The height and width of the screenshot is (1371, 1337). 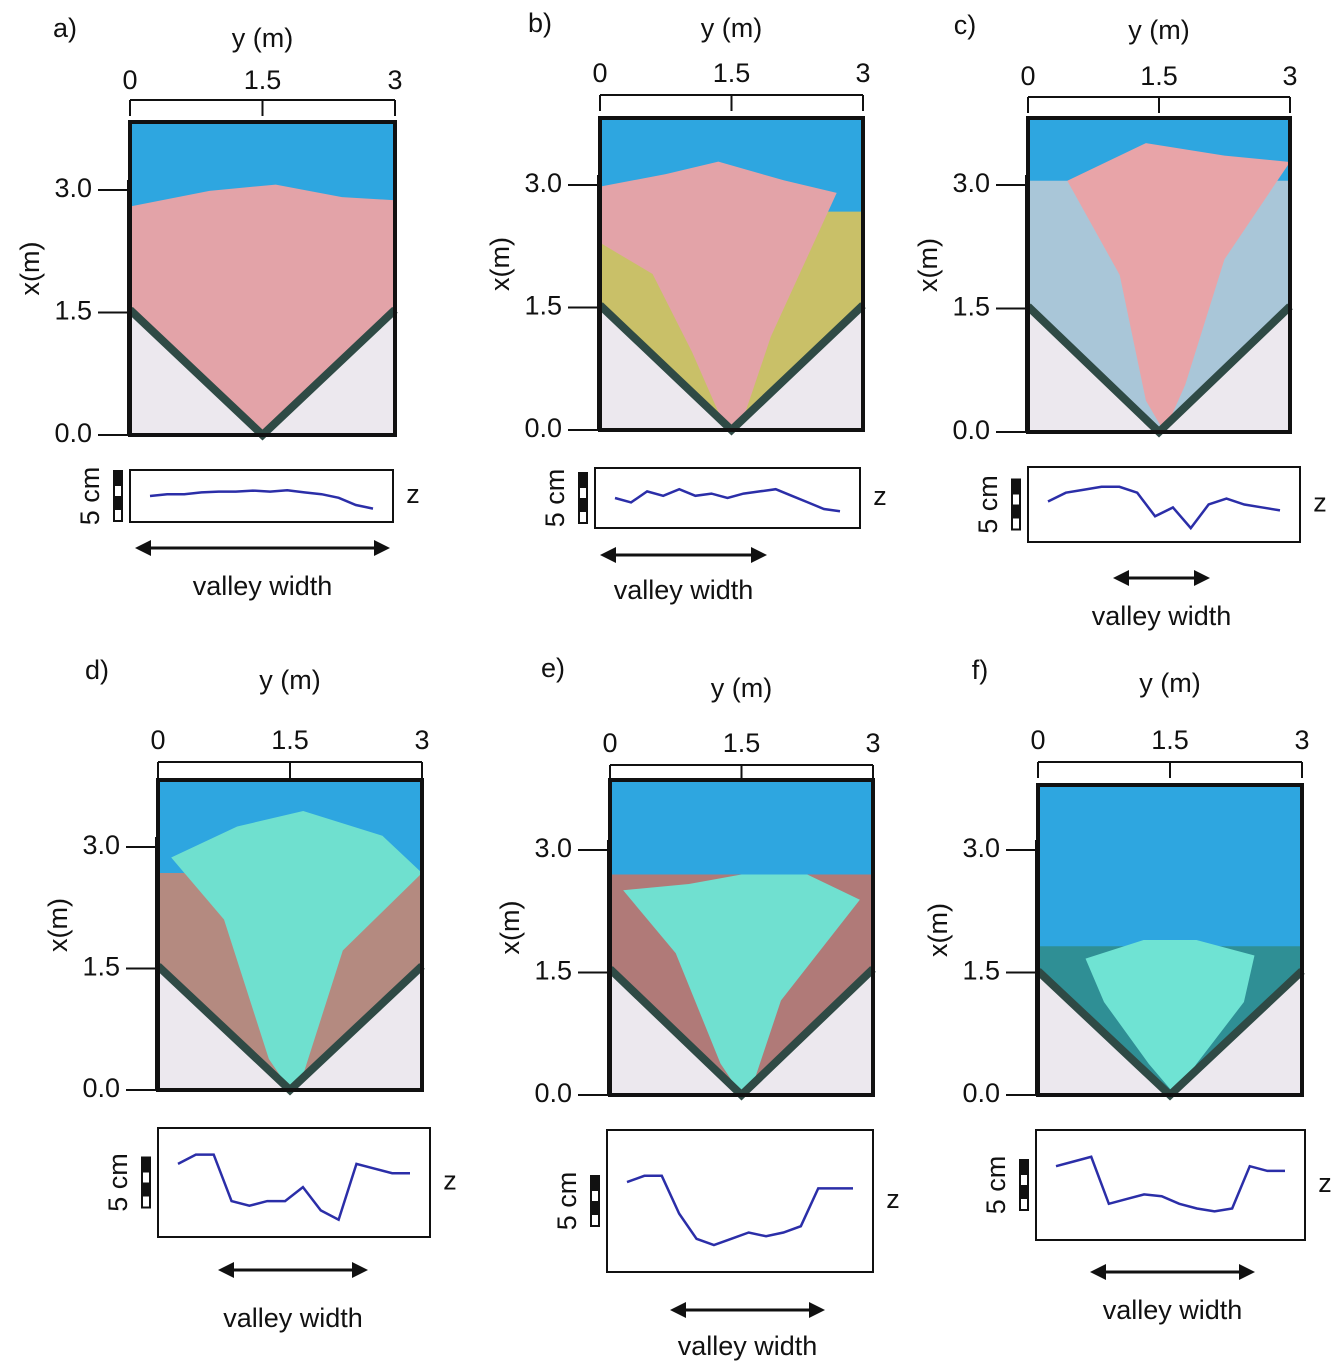 I want to click on panel-label: f), so click(x=980, y=670).